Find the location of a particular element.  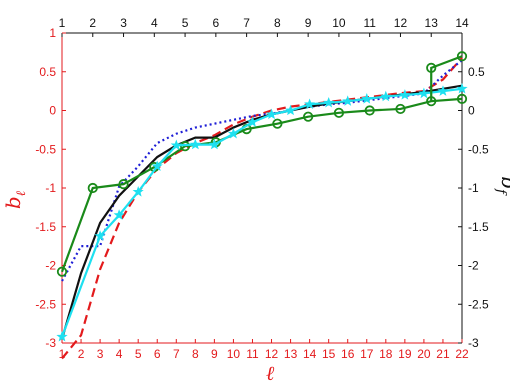

top-tick-label: 11 is located at coordinates (369, 23).